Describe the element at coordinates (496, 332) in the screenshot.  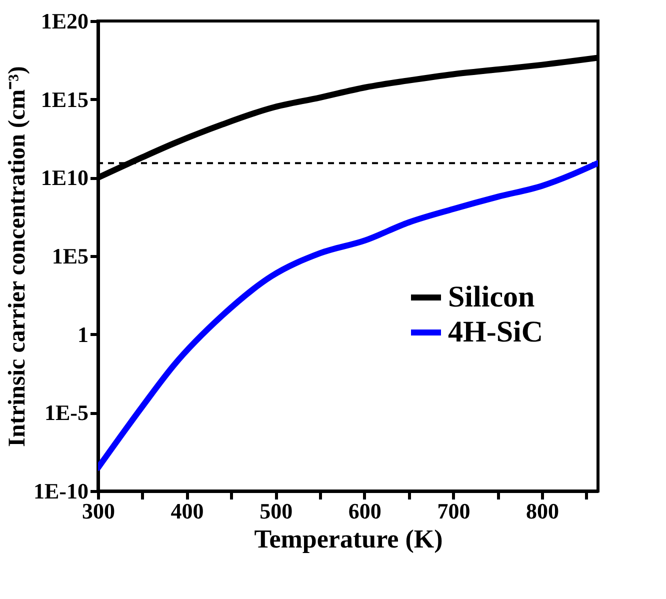
I see `legend-label: 4H-SiC` at that location.